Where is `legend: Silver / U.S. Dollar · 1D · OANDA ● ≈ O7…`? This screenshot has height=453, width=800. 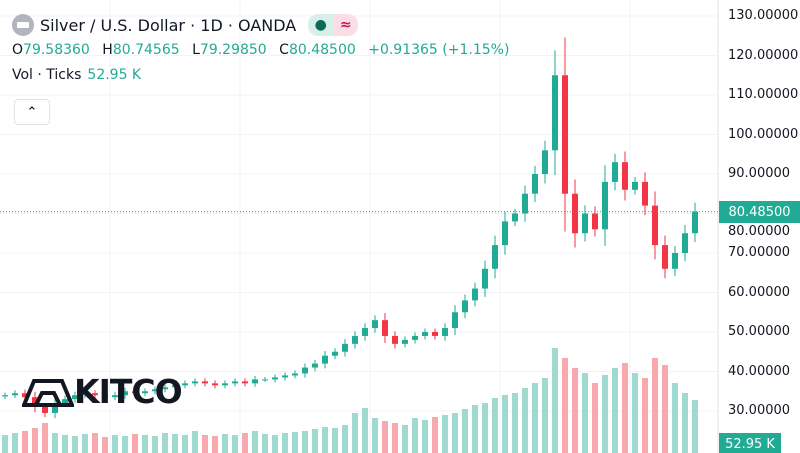 legend: Silver / U.S. Dollar · 1D · OANDA ● ≈ O7… is located at coordinates (264, 47).